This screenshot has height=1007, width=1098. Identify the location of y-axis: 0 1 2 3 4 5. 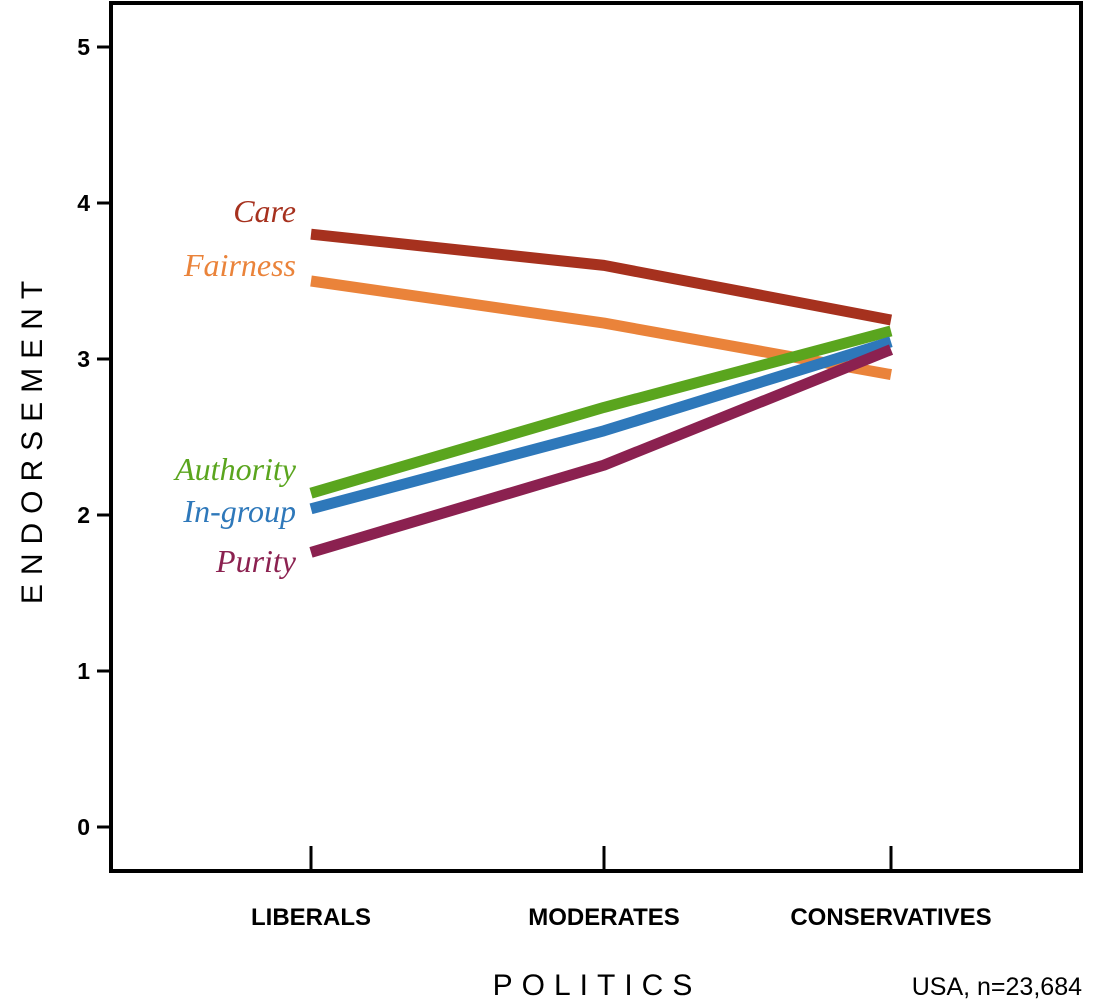
(94, 437).